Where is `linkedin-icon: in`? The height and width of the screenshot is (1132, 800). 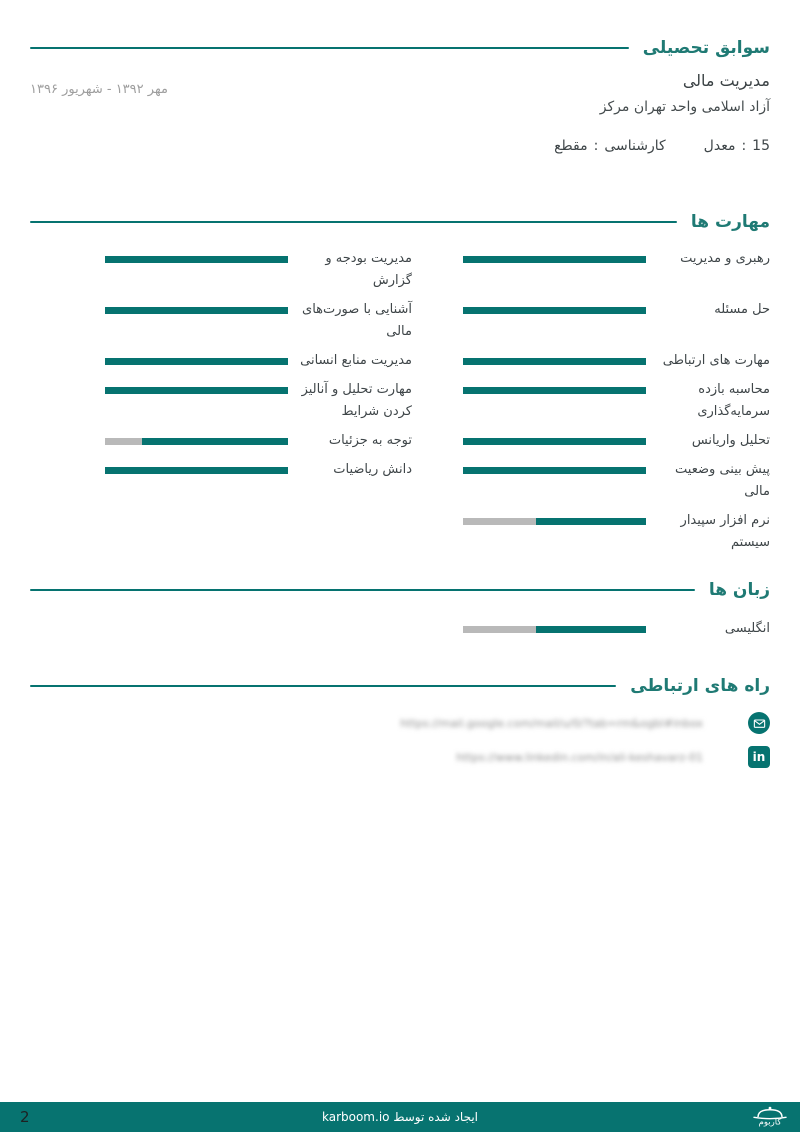 linkedin-icon: in is located at coordinates (759, 757).